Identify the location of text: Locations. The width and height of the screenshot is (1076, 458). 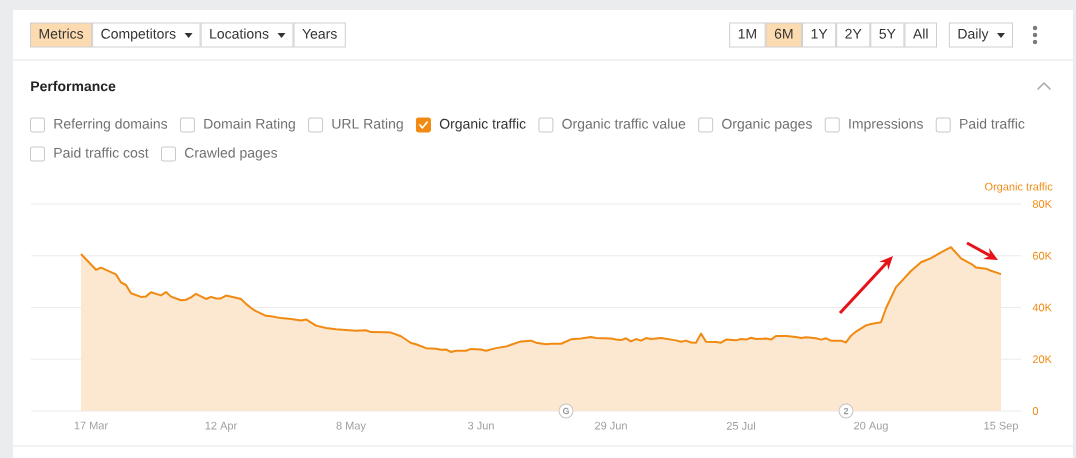
(239, 33).